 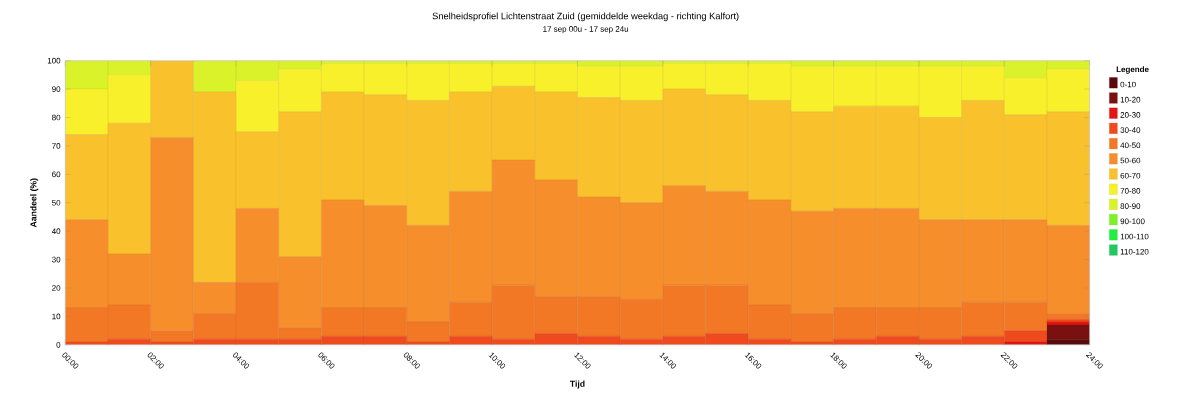 I want to click on x-axis-title: Tijd, so click(x=577, y=384).